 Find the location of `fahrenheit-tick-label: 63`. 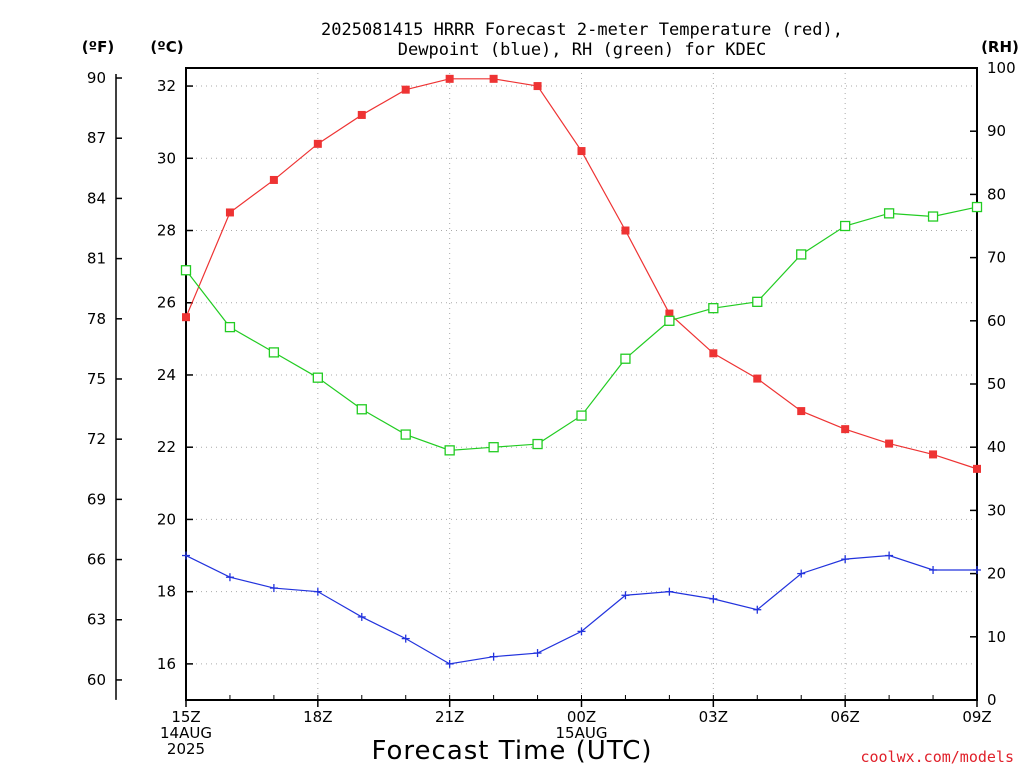

fahrenheit-tick-label: 63 is located at coordinates (96, 620).